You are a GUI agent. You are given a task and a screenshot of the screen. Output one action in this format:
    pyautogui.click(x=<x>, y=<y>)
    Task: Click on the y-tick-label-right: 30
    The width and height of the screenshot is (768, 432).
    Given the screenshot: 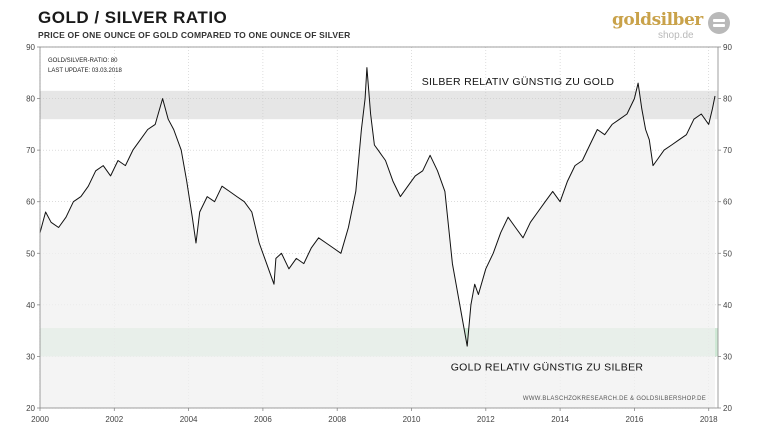 What is the action you would take?
    pyautogui.click(x=727, y=356)
    